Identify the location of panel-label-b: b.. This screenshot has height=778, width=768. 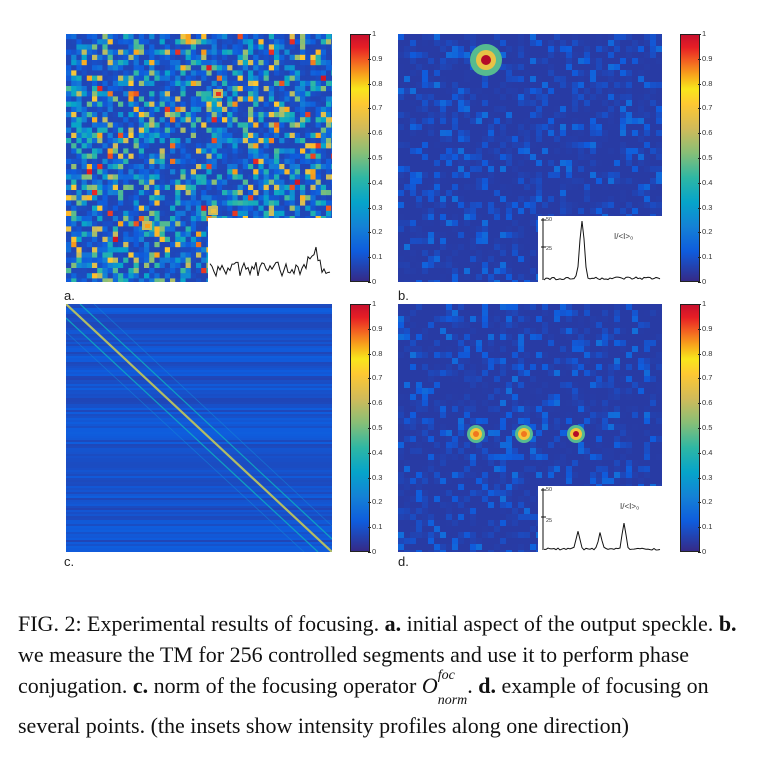
(403, 295).